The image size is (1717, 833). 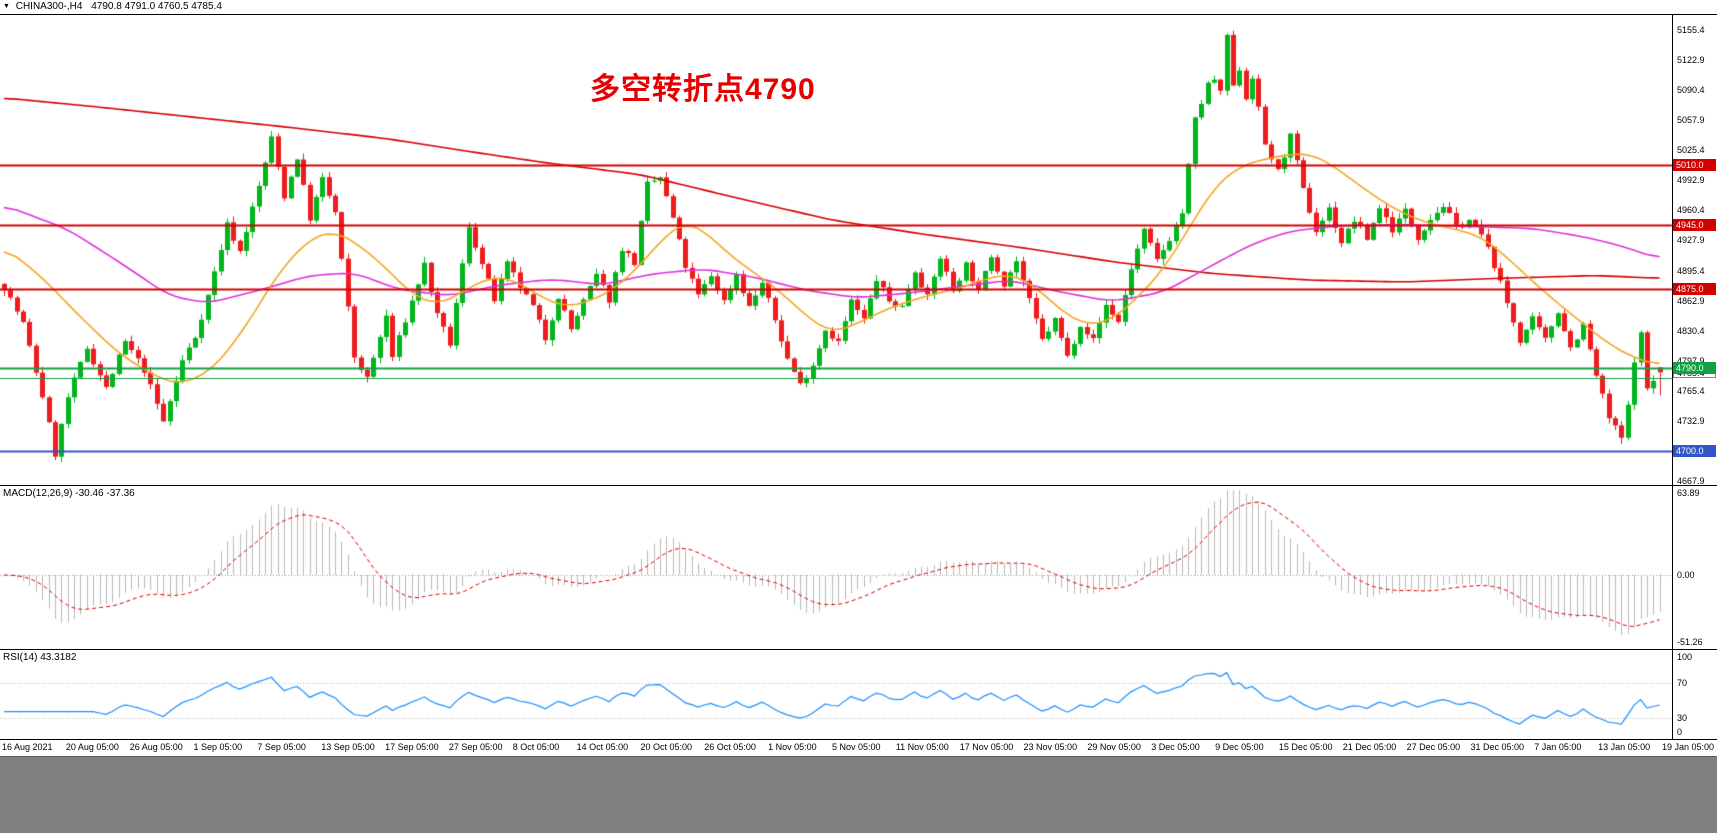 I want to click on price-axis-label: 5090.4, so click(x=1691, y=90).